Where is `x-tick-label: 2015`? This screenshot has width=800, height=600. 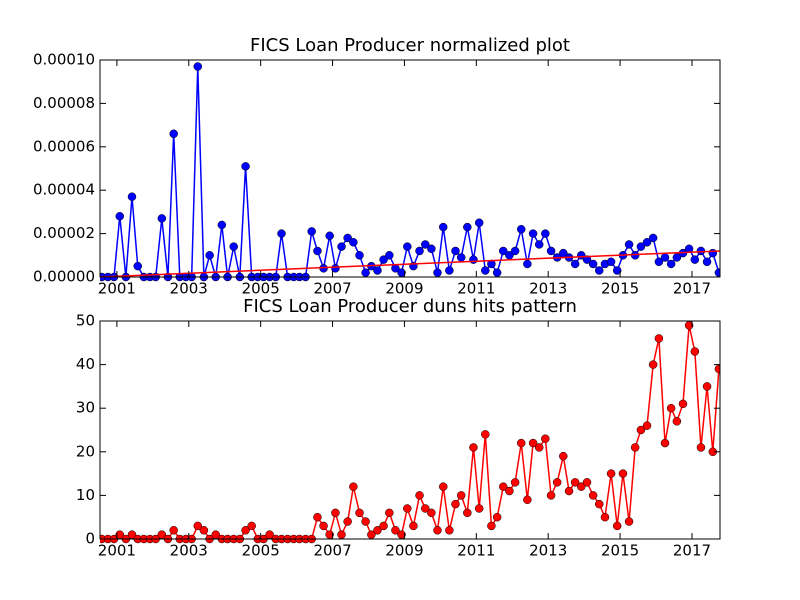
x-tick-label: 2015 is located at coordinates (620, 551).